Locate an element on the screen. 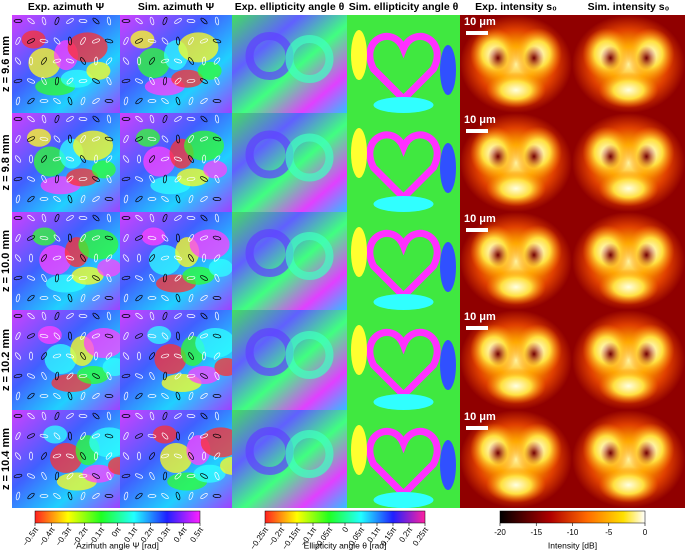 The height and width of the screenshot is (552, 685). lobe is located at coordinates (516, 485).